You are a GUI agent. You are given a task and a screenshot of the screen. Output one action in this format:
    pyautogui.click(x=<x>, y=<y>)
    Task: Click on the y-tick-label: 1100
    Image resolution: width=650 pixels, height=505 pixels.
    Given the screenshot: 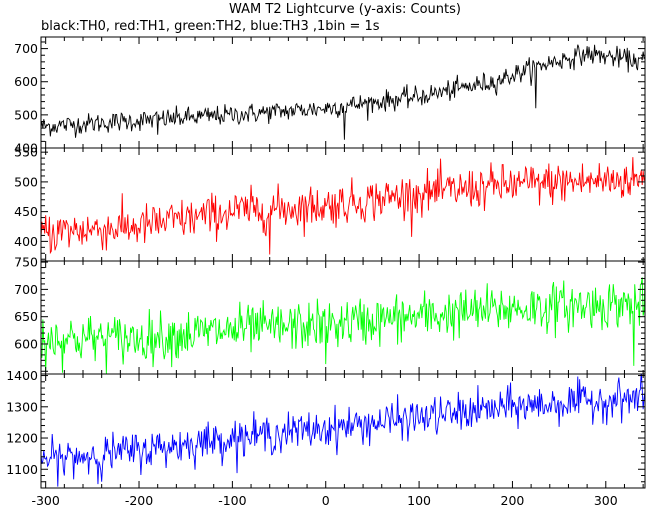 What is the action you would take?
    pyautogui.click(x=22, y=469)
    